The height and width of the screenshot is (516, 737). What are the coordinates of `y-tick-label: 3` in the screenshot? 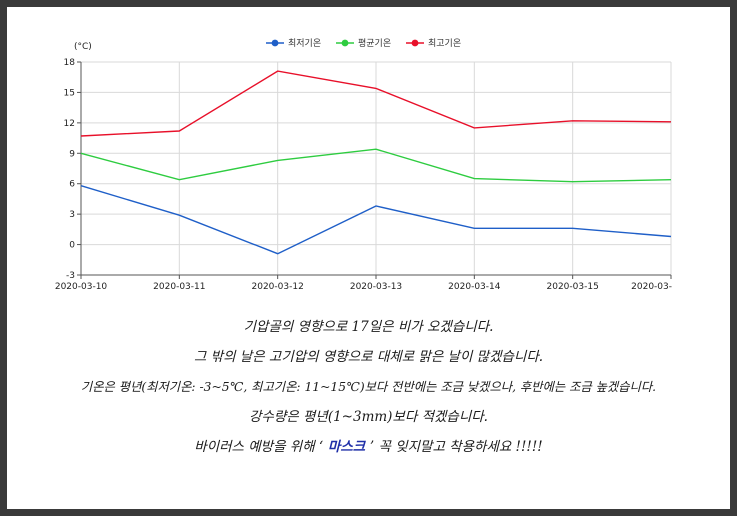 It's located at (72, 215).